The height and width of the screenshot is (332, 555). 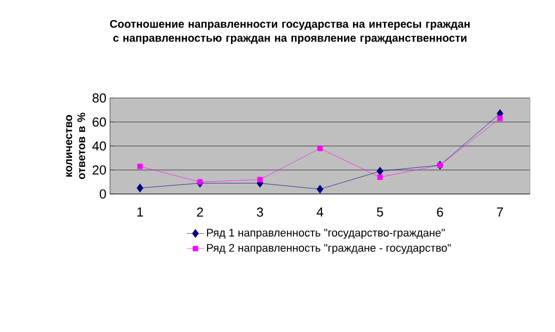 I want to click on y-tick-label: 40, so click(x=99, y=146).